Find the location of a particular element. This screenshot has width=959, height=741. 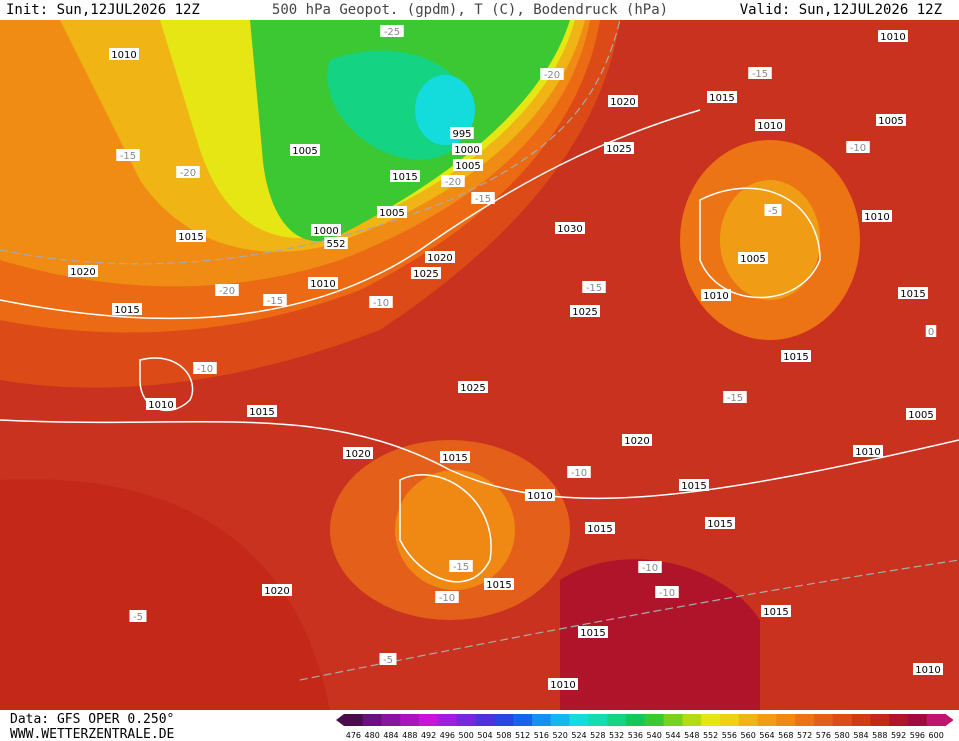

colorbar-label: 576 is located at coordinates (823, 735).